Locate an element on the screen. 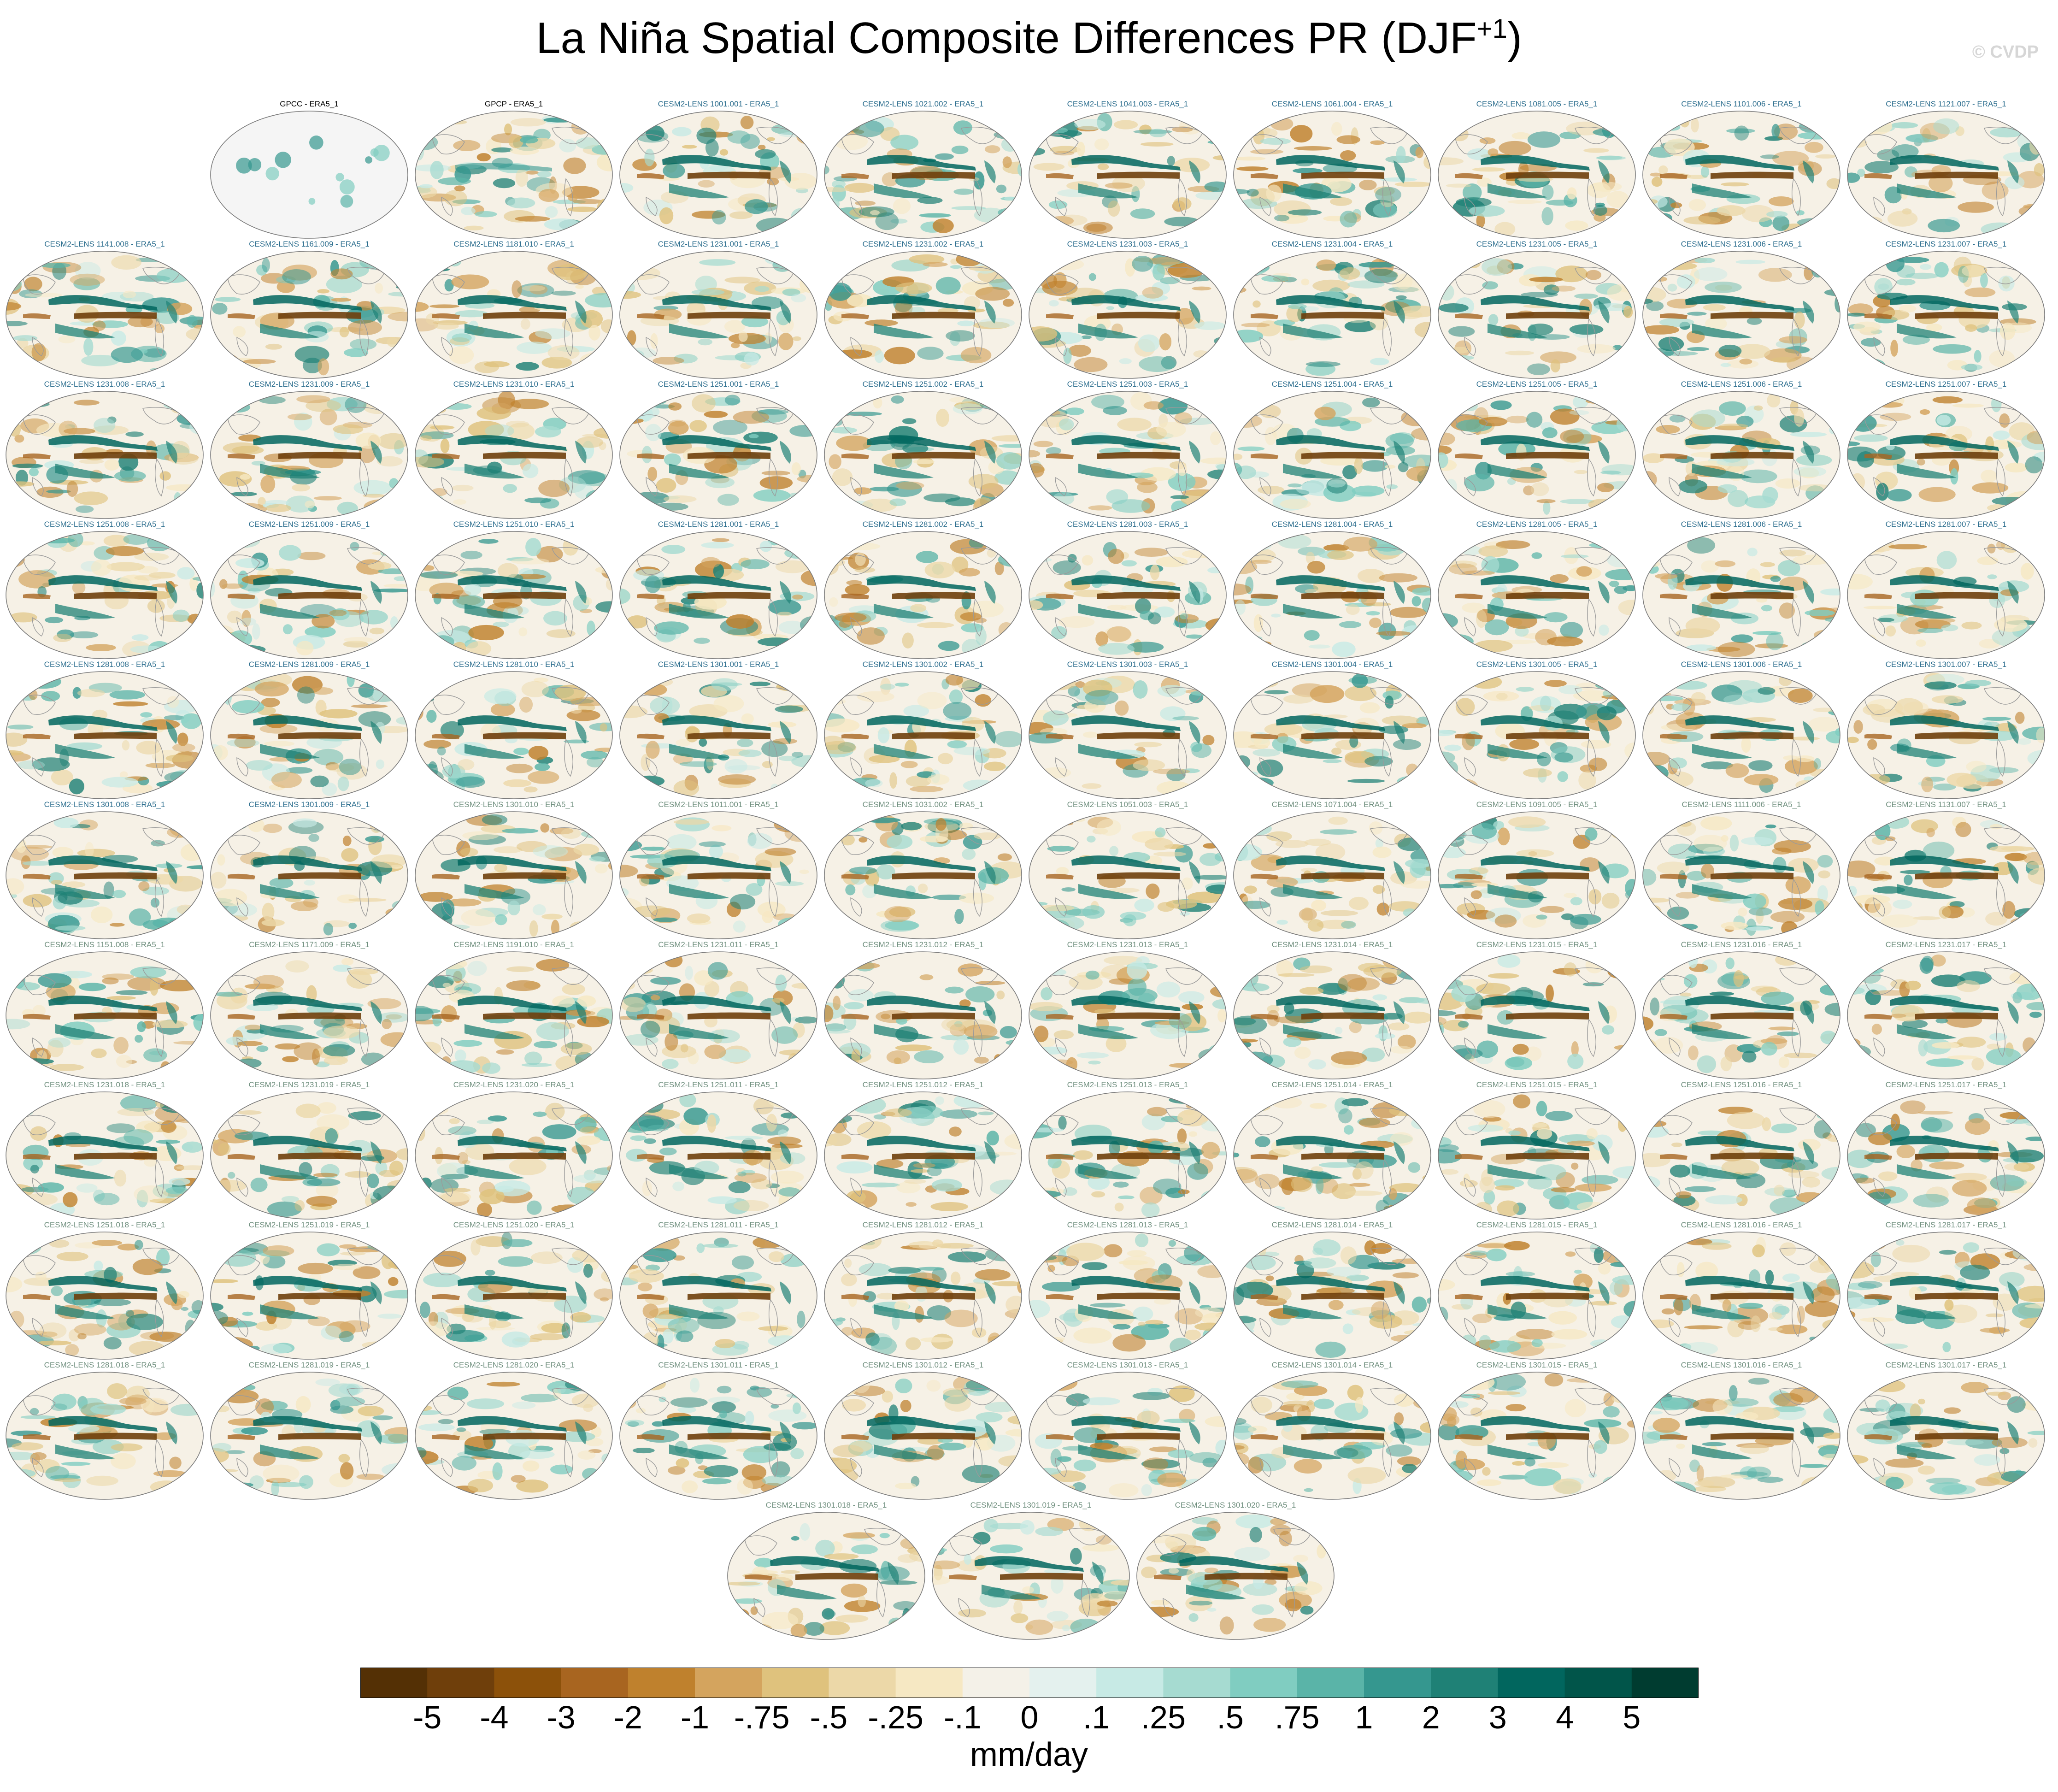 The width and height of the screenshot is (2058, 1792). colorbar-tick-label: -.25 is located at coordinates (895, 1717).